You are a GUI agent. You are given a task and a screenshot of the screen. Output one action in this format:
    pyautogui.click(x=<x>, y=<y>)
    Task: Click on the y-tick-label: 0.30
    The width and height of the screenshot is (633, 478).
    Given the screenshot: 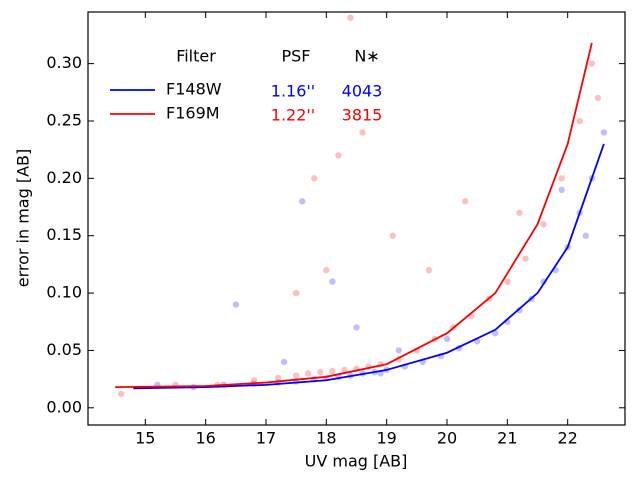 What is the action you would take?
    pyautogui.click(x=64, y=62)
    